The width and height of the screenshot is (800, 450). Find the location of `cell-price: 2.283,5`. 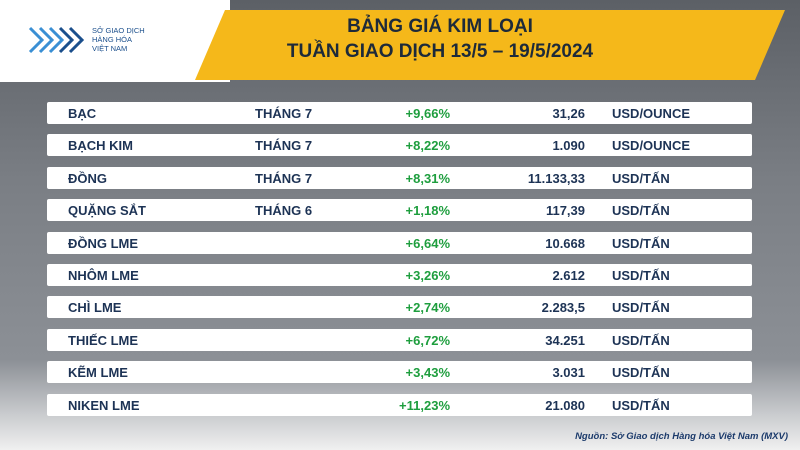

cell-price: 2.283,5 is located at coordinates (563, 308).